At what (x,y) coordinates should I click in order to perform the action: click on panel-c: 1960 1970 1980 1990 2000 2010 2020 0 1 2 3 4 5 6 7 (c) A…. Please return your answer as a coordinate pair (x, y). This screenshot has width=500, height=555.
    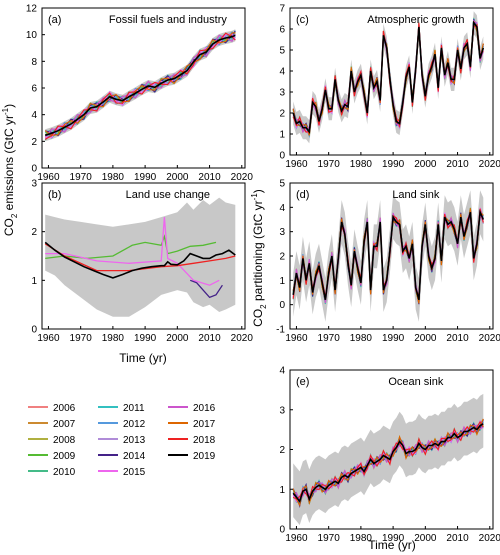
    Looking at the image, I should click on (389, 87).